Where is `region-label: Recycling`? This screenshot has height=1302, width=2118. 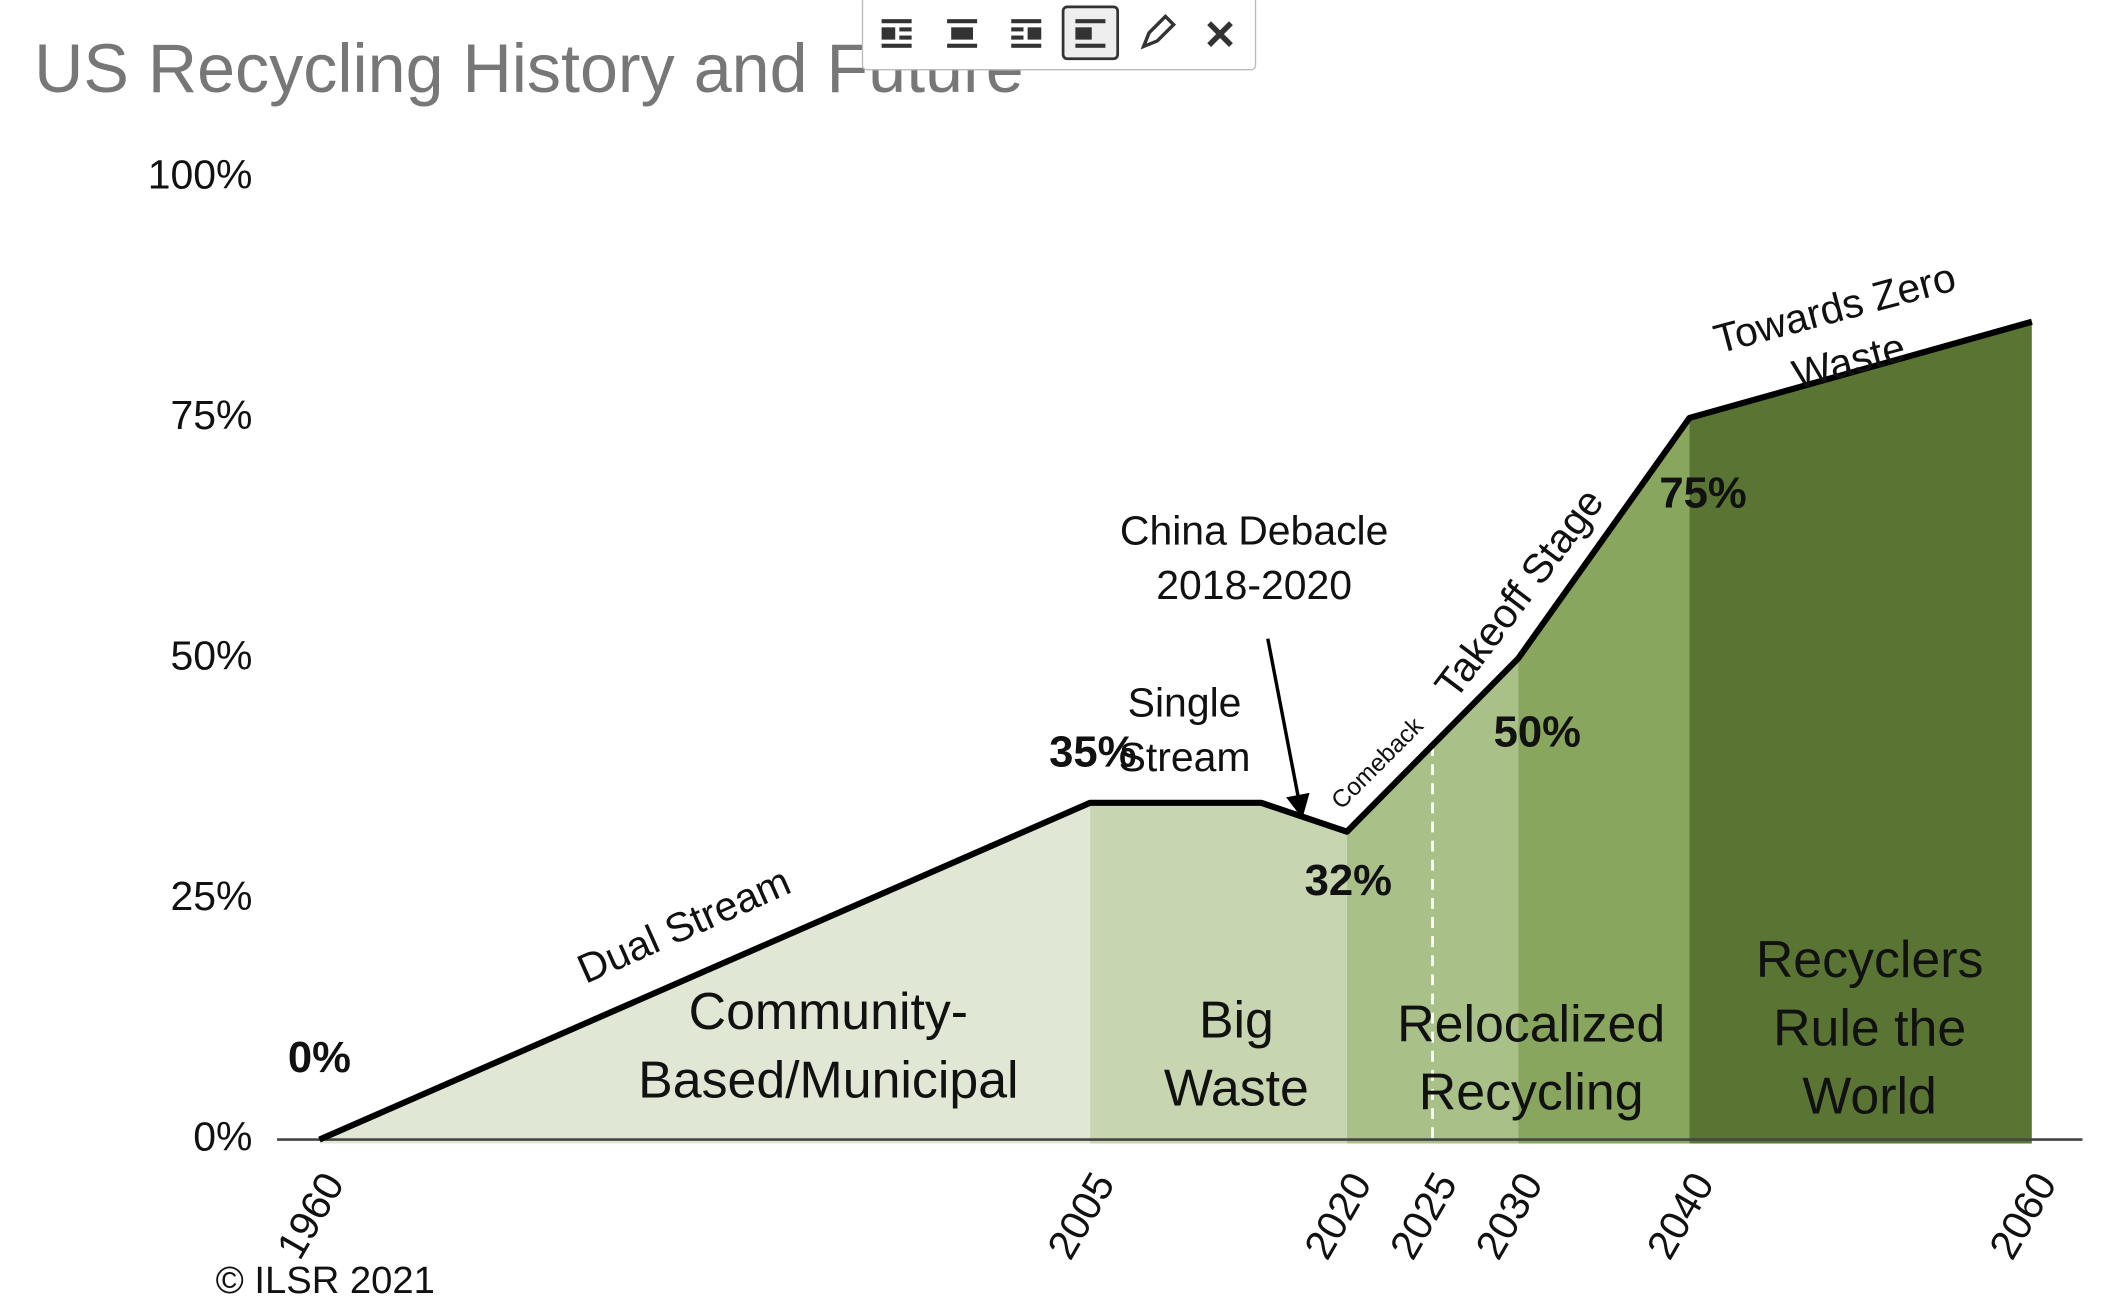
region-label: Recycling is located at coordinates (1531, 1092).